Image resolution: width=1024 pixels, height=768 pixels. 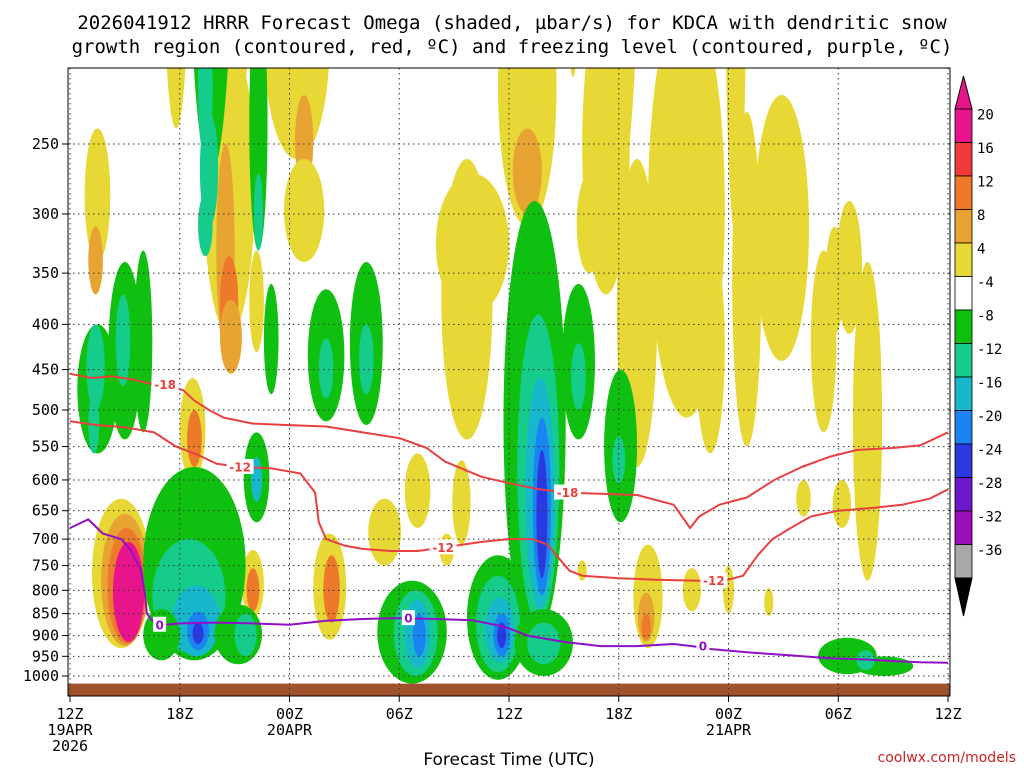 I want to click on credit-link: coolwx.com/models, so click(x=947, y=758).